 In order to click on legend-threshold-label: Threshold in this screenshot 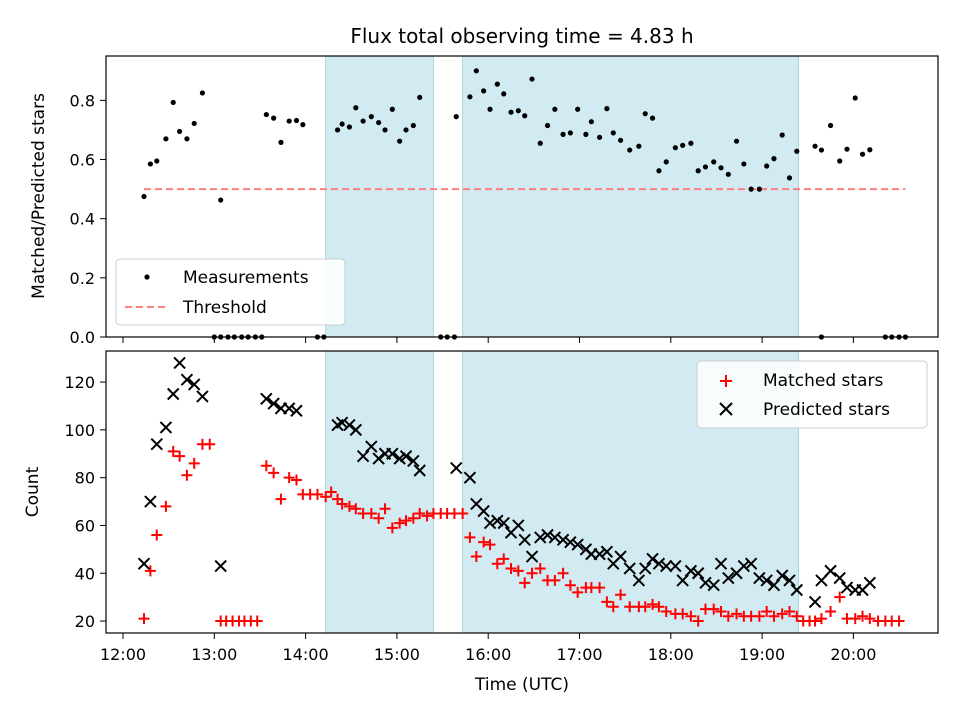, I will do `click(224, 308)`.